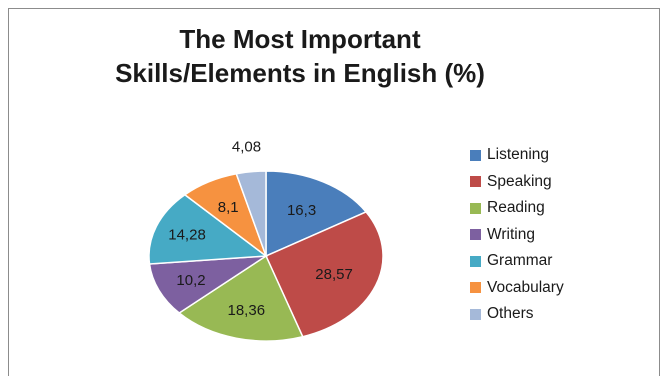 This screenshot has height=376, width=664. What do you see at coordinates (247, 310) in the screenshot?
I see `data-label-reading: 18,36` at bounding box center [247, 310].